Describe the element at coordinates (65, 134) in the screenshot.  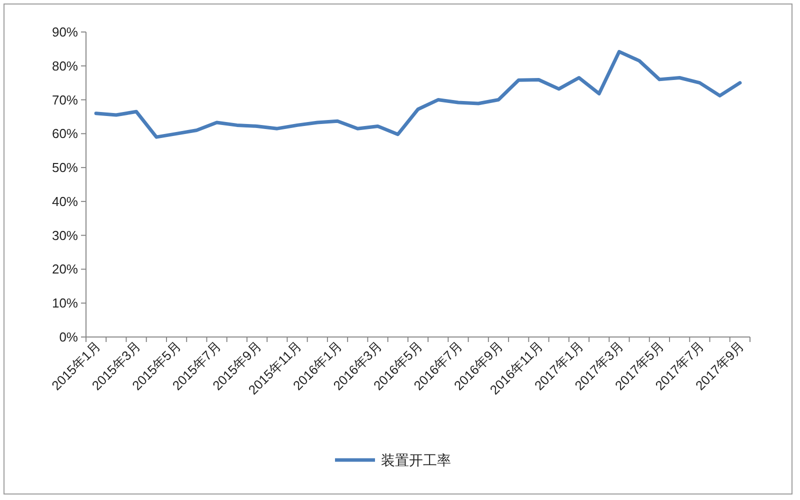
I see `y-tick-label: 60%` at that location.